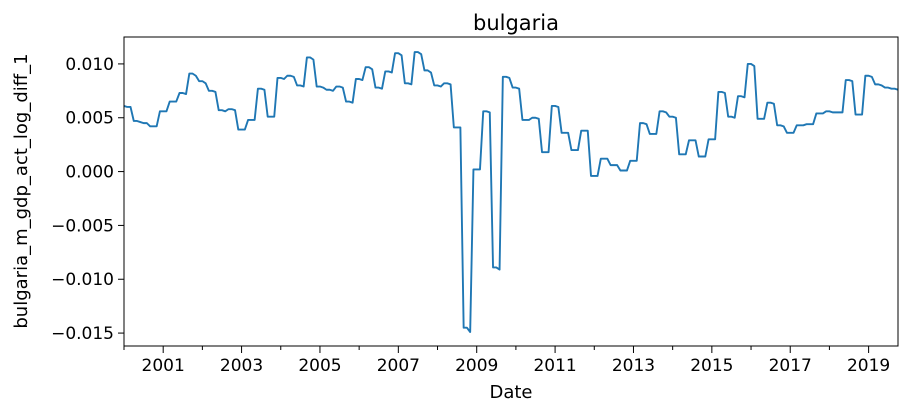 The height and width of the screenshot is (410, 908). I want to click on y-tick-label: −0.010, so click(82, 280).